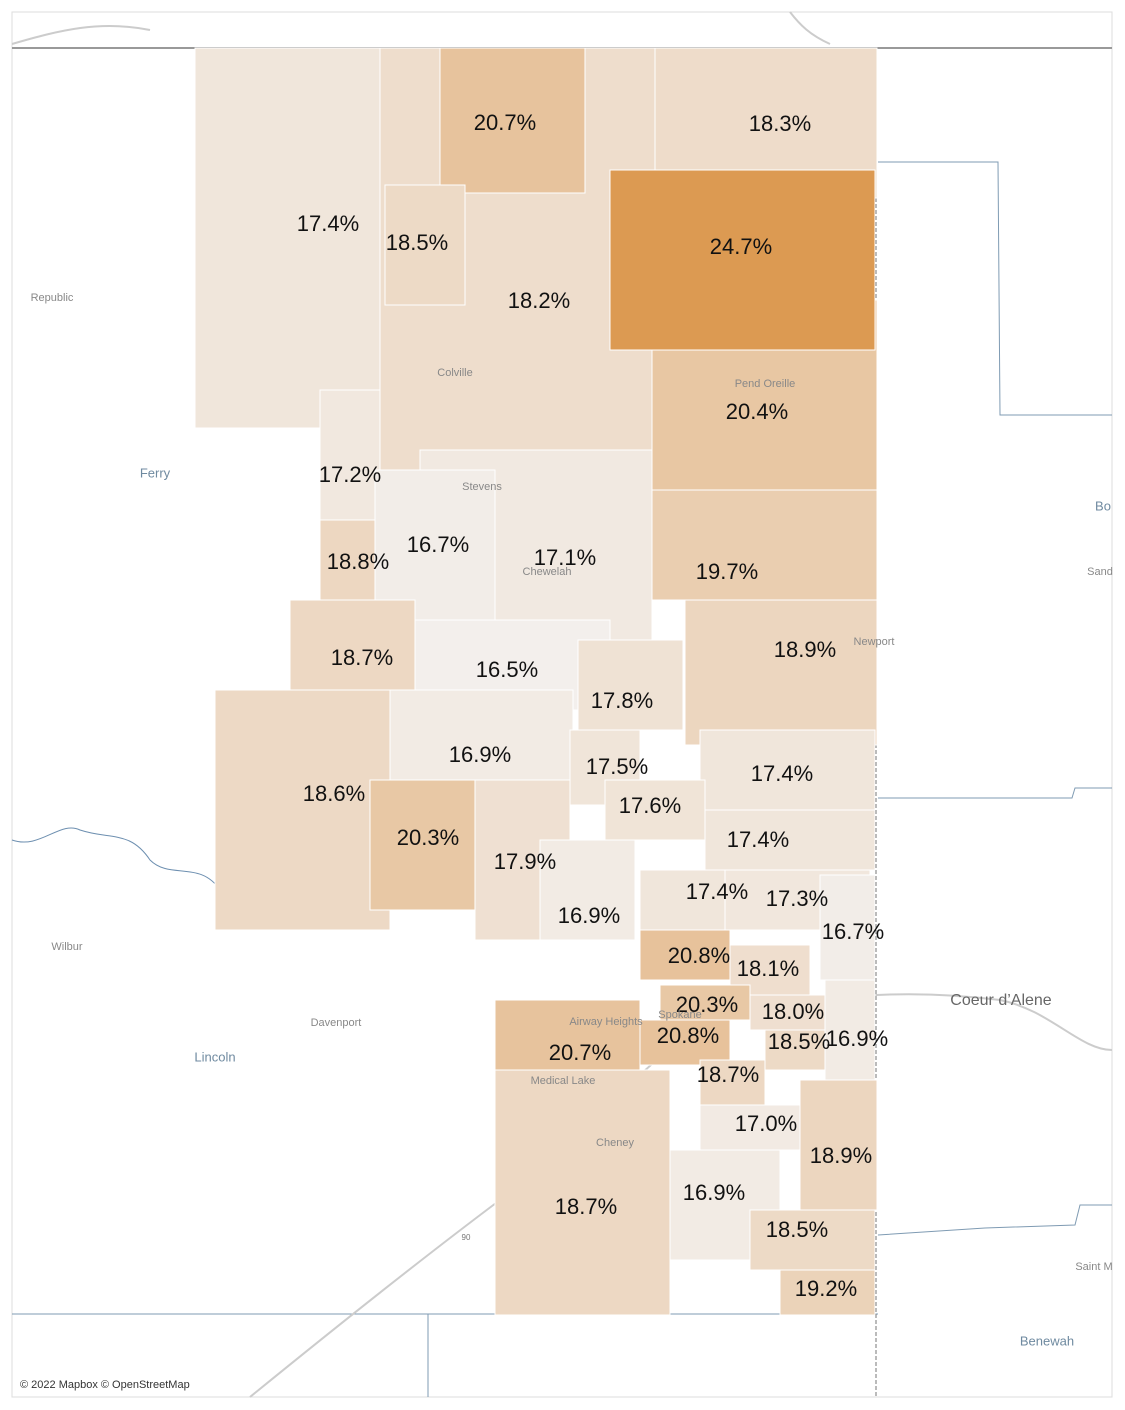  Describe the element at coordinates (454, 373) in the screenshot. I see `place-name: Colville` at that location.